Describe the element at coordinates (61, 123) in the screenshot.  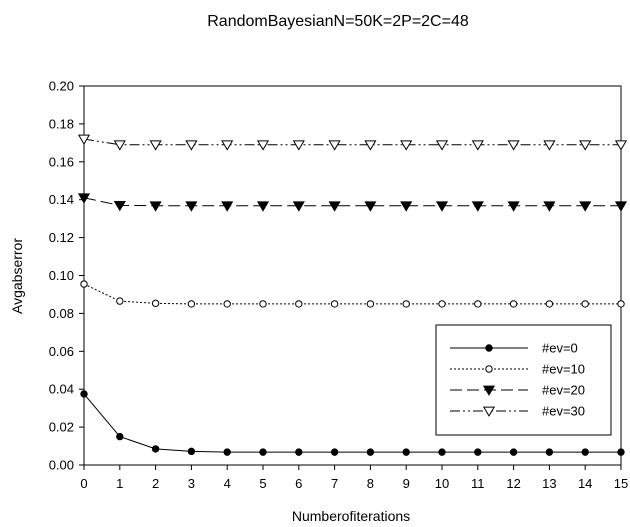
I see `y-tick-label: 0.18` at that location.